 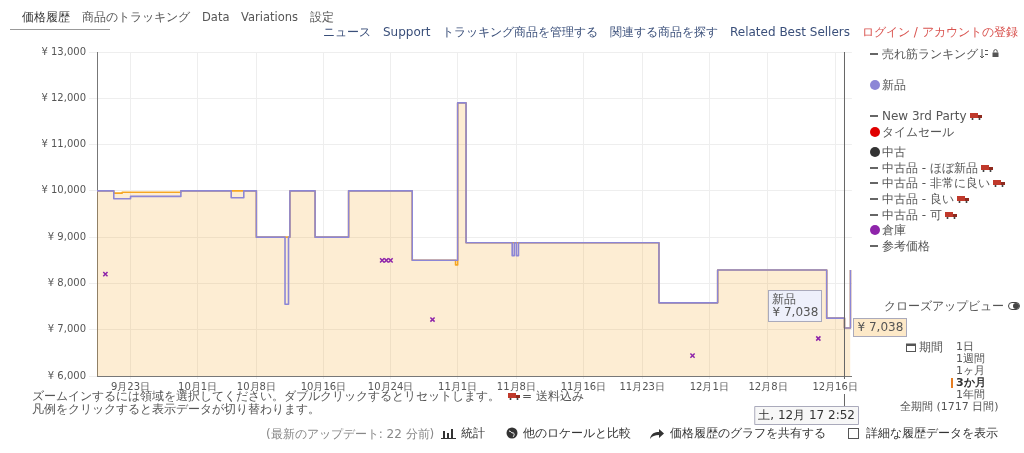 I want to click on text: 他のロケールと比較, so click(x=577, y=433).